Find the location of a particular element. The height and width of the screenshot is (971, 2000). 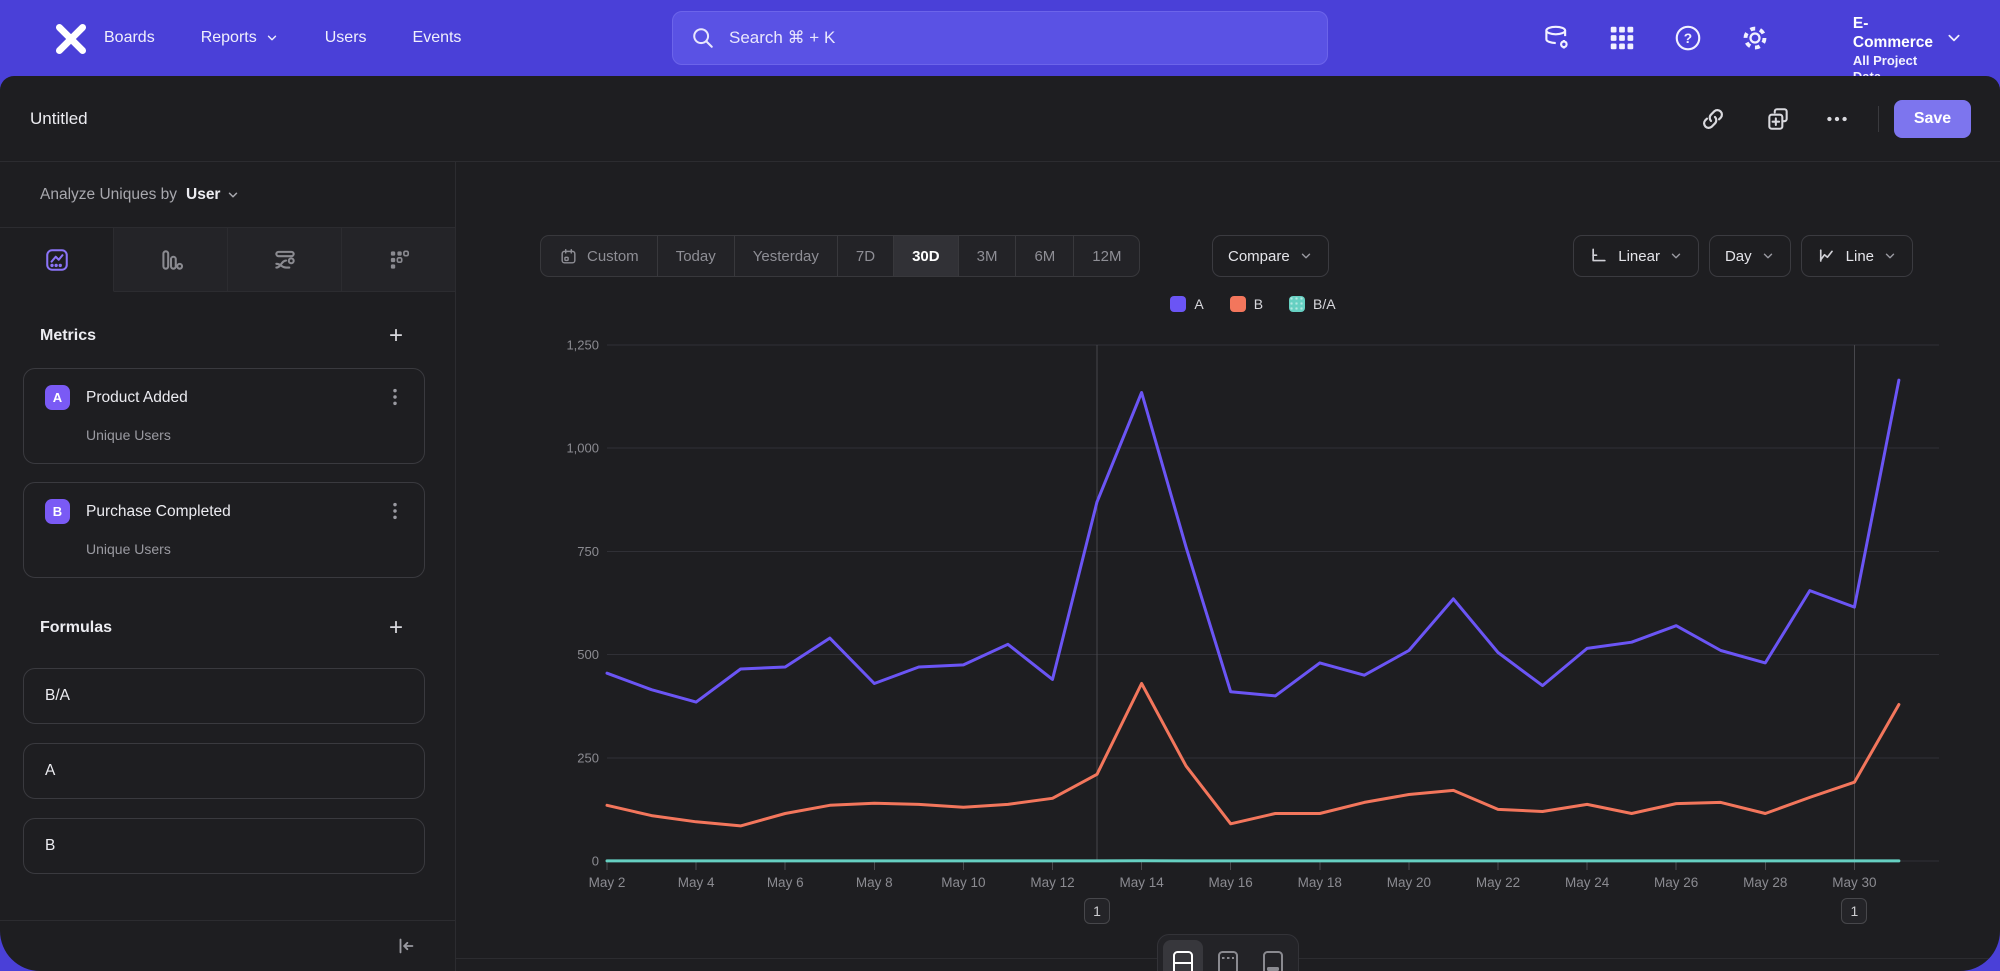

retention-tab-icon is located at coordinates (399, 259).